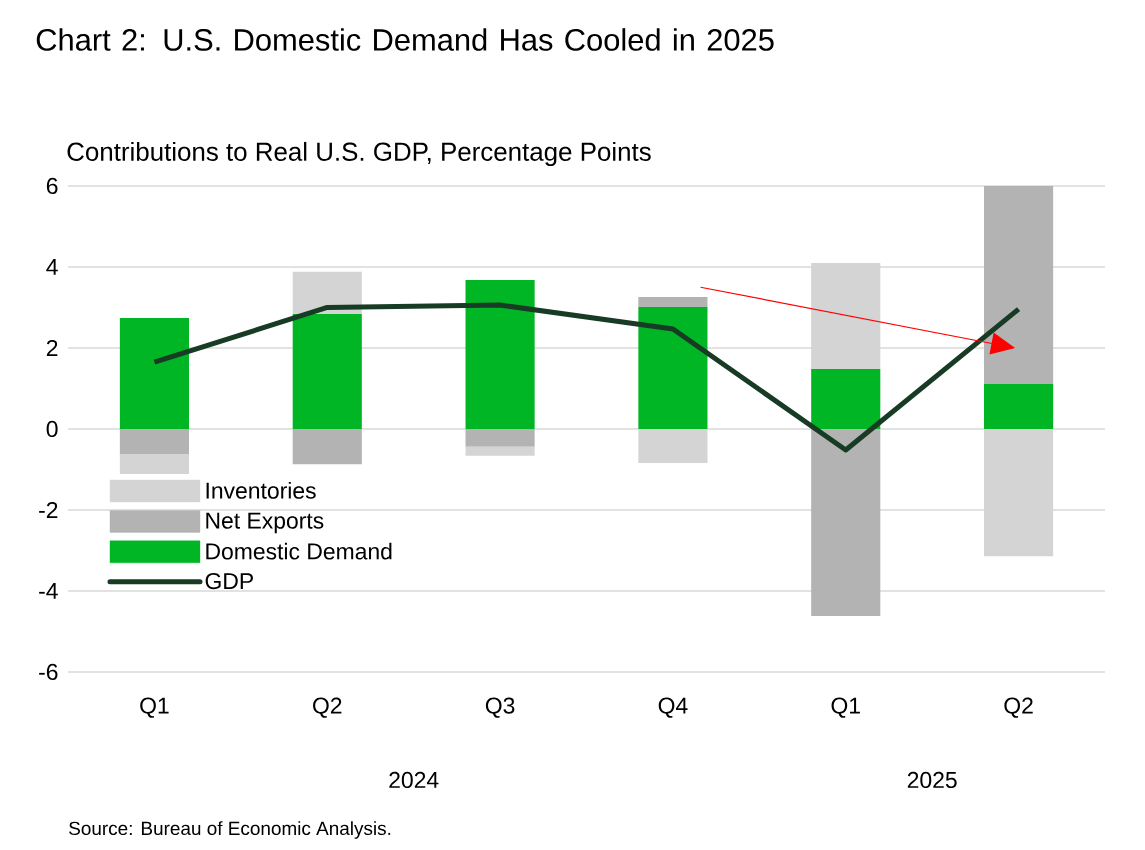 The image size is (1145, 850). What do you see at coordinates (673, 707) in the screenshot?
I see `x-tick-label: Q4` at bounding box center [673, 707].